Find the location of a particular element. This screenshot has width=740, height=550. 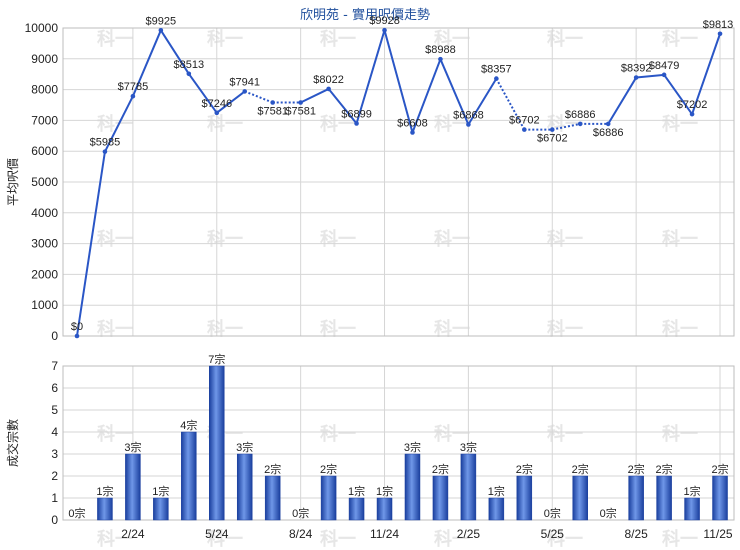

count-bar-label-2: 3宗 is located at coordinates (132, 447).